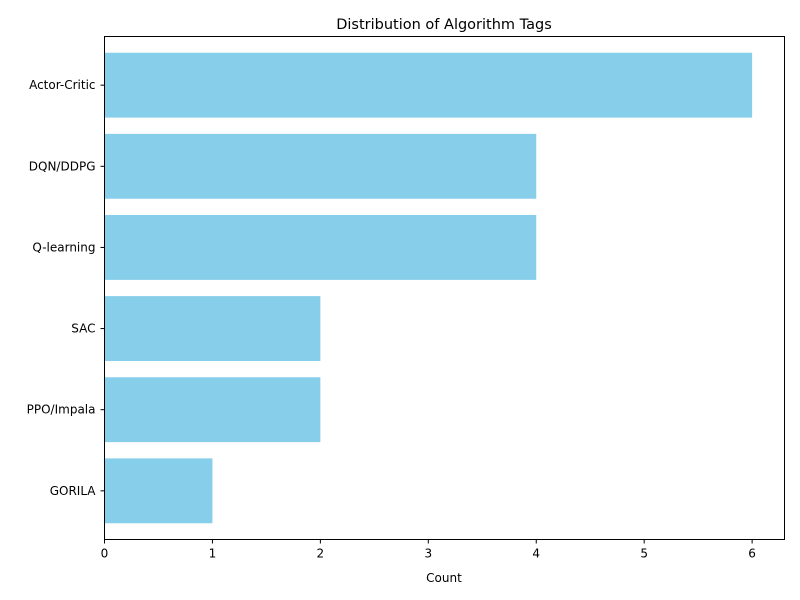 This screenshot has height=600, width=800. Describe the element at coordinates (428, 85) in the screenshot. I see `bar-actor-critic` at that location.